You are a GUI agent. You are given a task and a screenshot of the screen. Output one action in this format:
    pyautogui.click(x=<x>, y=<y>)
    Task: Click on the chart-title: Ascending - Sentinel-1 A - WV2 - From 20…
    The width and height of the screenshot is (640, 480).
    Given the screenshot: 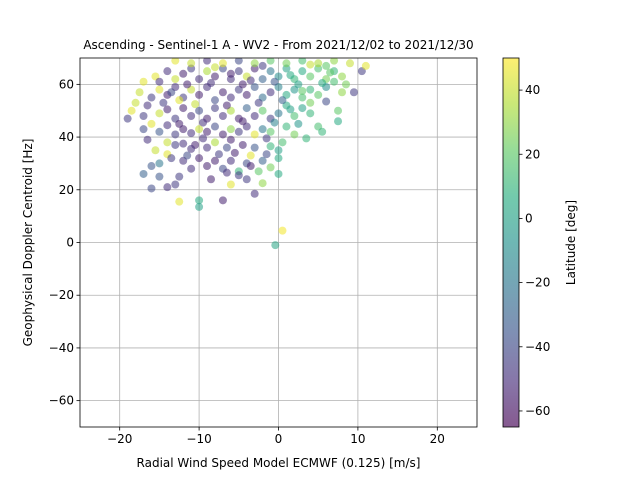 What is the action you would take?
    pyautogui.click(x=278, y=45)
    